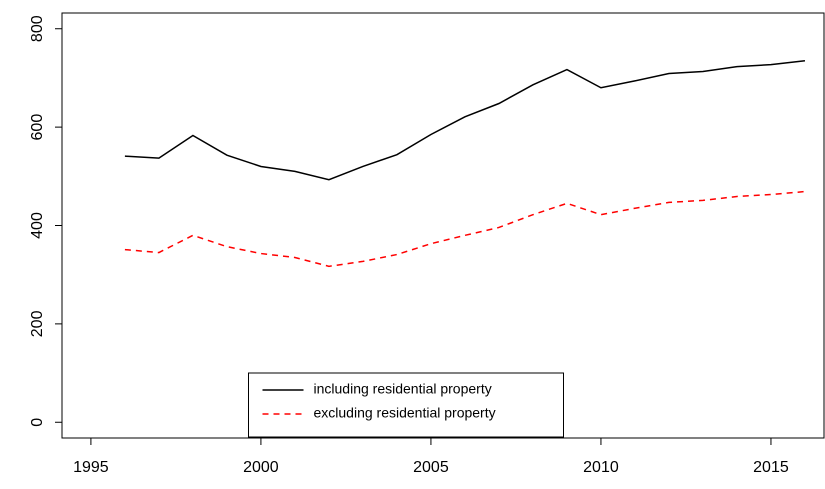 This screenshot has width=825, height=489. Describe the element at coordinates (37, 422) in the screenshot. I see `y-tick-label: 0` at that location.